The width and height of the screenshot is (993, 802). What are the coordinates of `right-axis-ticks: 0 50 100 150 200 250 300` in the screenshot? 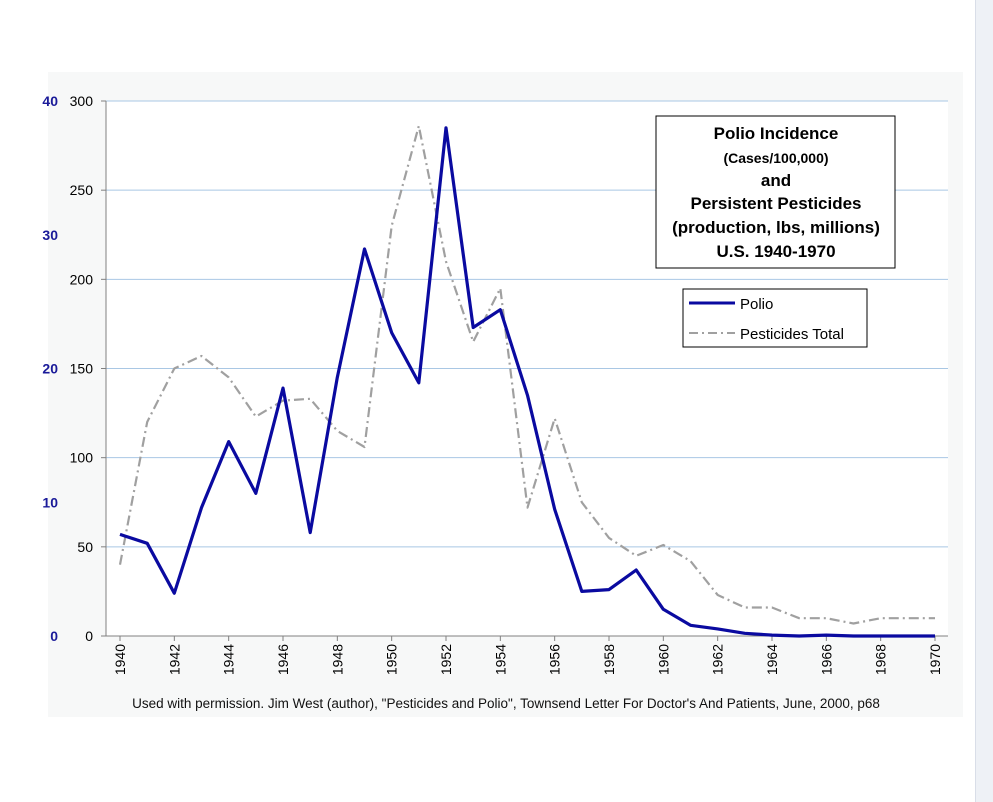 It's located at (88, 368).